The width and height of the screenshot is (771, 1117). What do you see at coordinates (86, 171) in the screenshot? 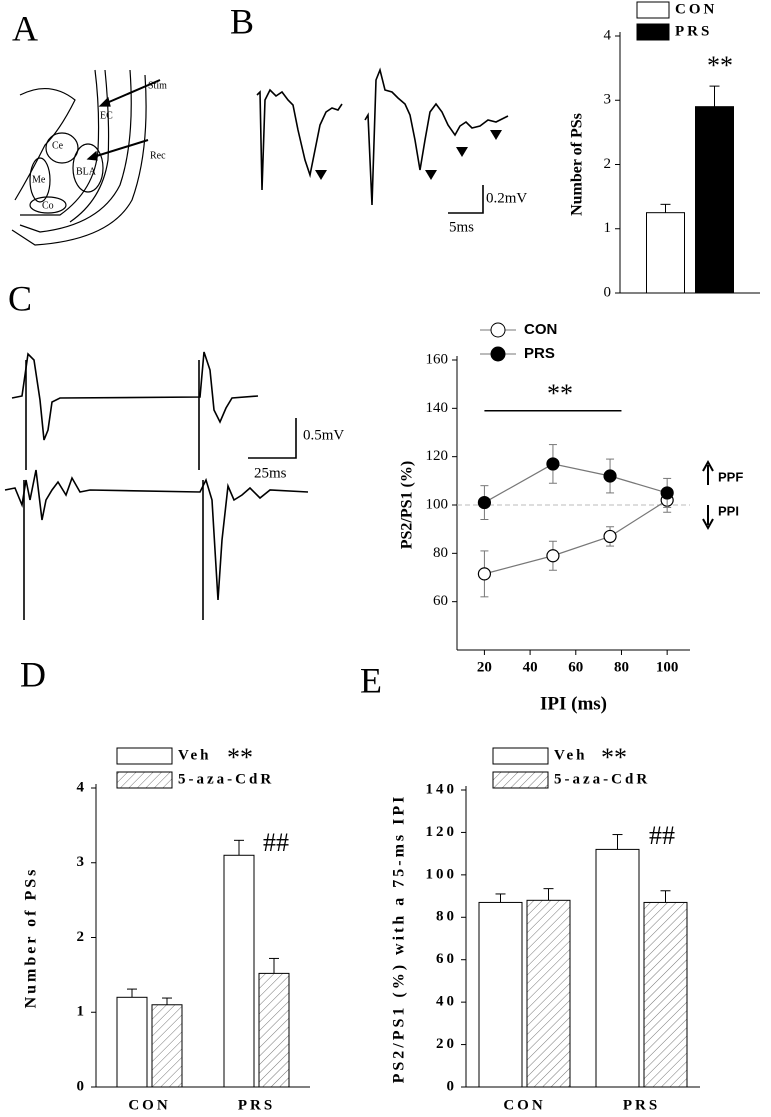
I see `diagram-label: BLA` at bounding box center [86, 171].